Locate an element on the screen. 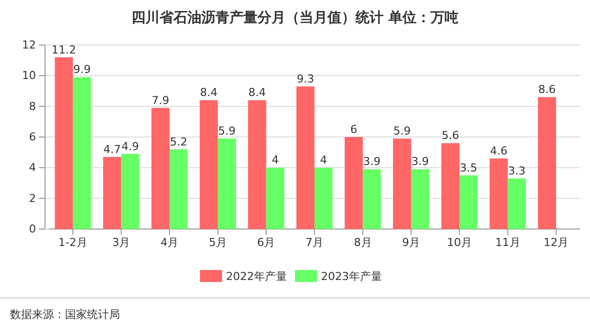  x-tick-label: 4月 is located at coordinates (169, 242).